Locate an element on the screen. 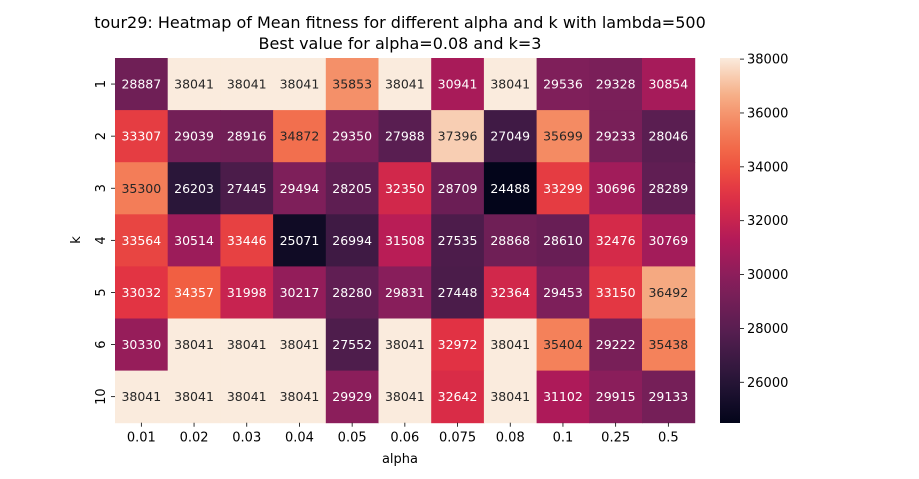  cell-value-label: 27448 is located at coordinates (458, 292).